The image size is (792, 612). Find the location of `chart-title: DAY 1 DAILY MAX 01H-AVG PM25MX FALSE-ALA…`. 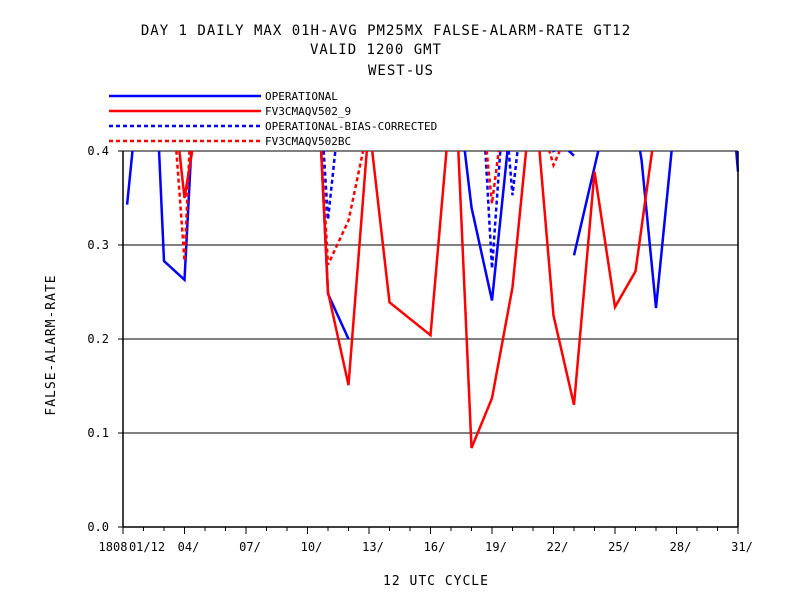

chart-title: DAY 1 DAILY MAX 01H-AVG PM25MX FALSE-ALA… is located at coordinates (386, 31).